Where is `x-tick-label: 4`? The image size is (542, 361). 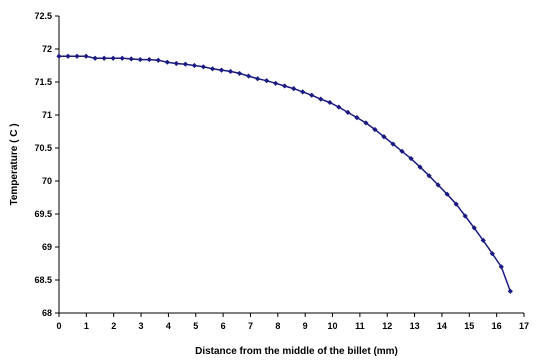
x-tick-label: 4 is located at coordinates (168, 326).